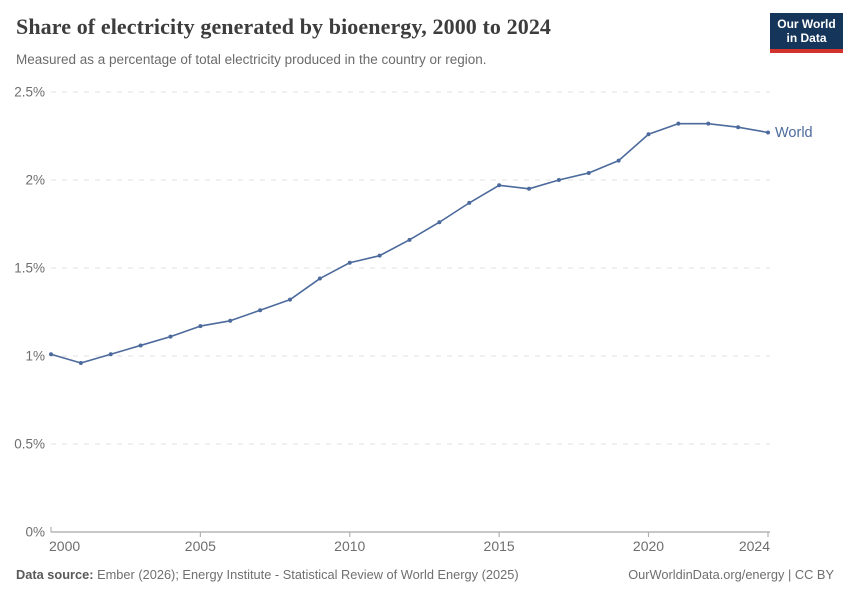 Image resolution: width=850 pixels, height=600 pixels. I want to click on y-axis-tick-label: 1.5%, so click(29, 268).